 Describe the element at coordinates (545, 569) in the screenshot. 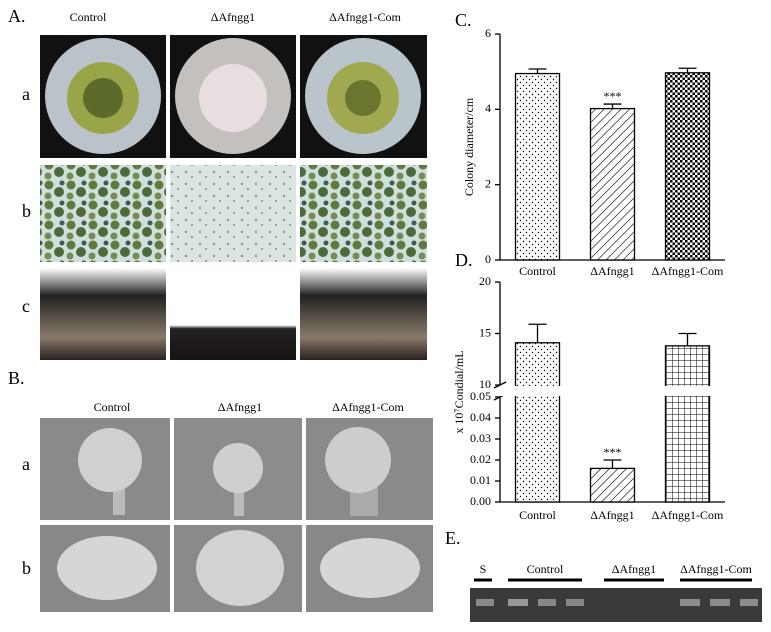

I see `lane-label: Control` at that location.